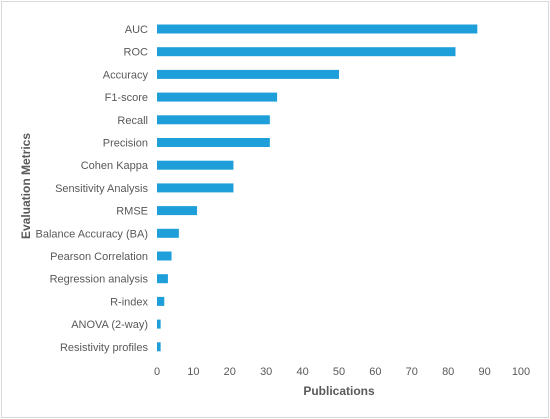  Describe the element at coordinates (136, 53) in the screenshot. I see `category-label: ROC` at that location.